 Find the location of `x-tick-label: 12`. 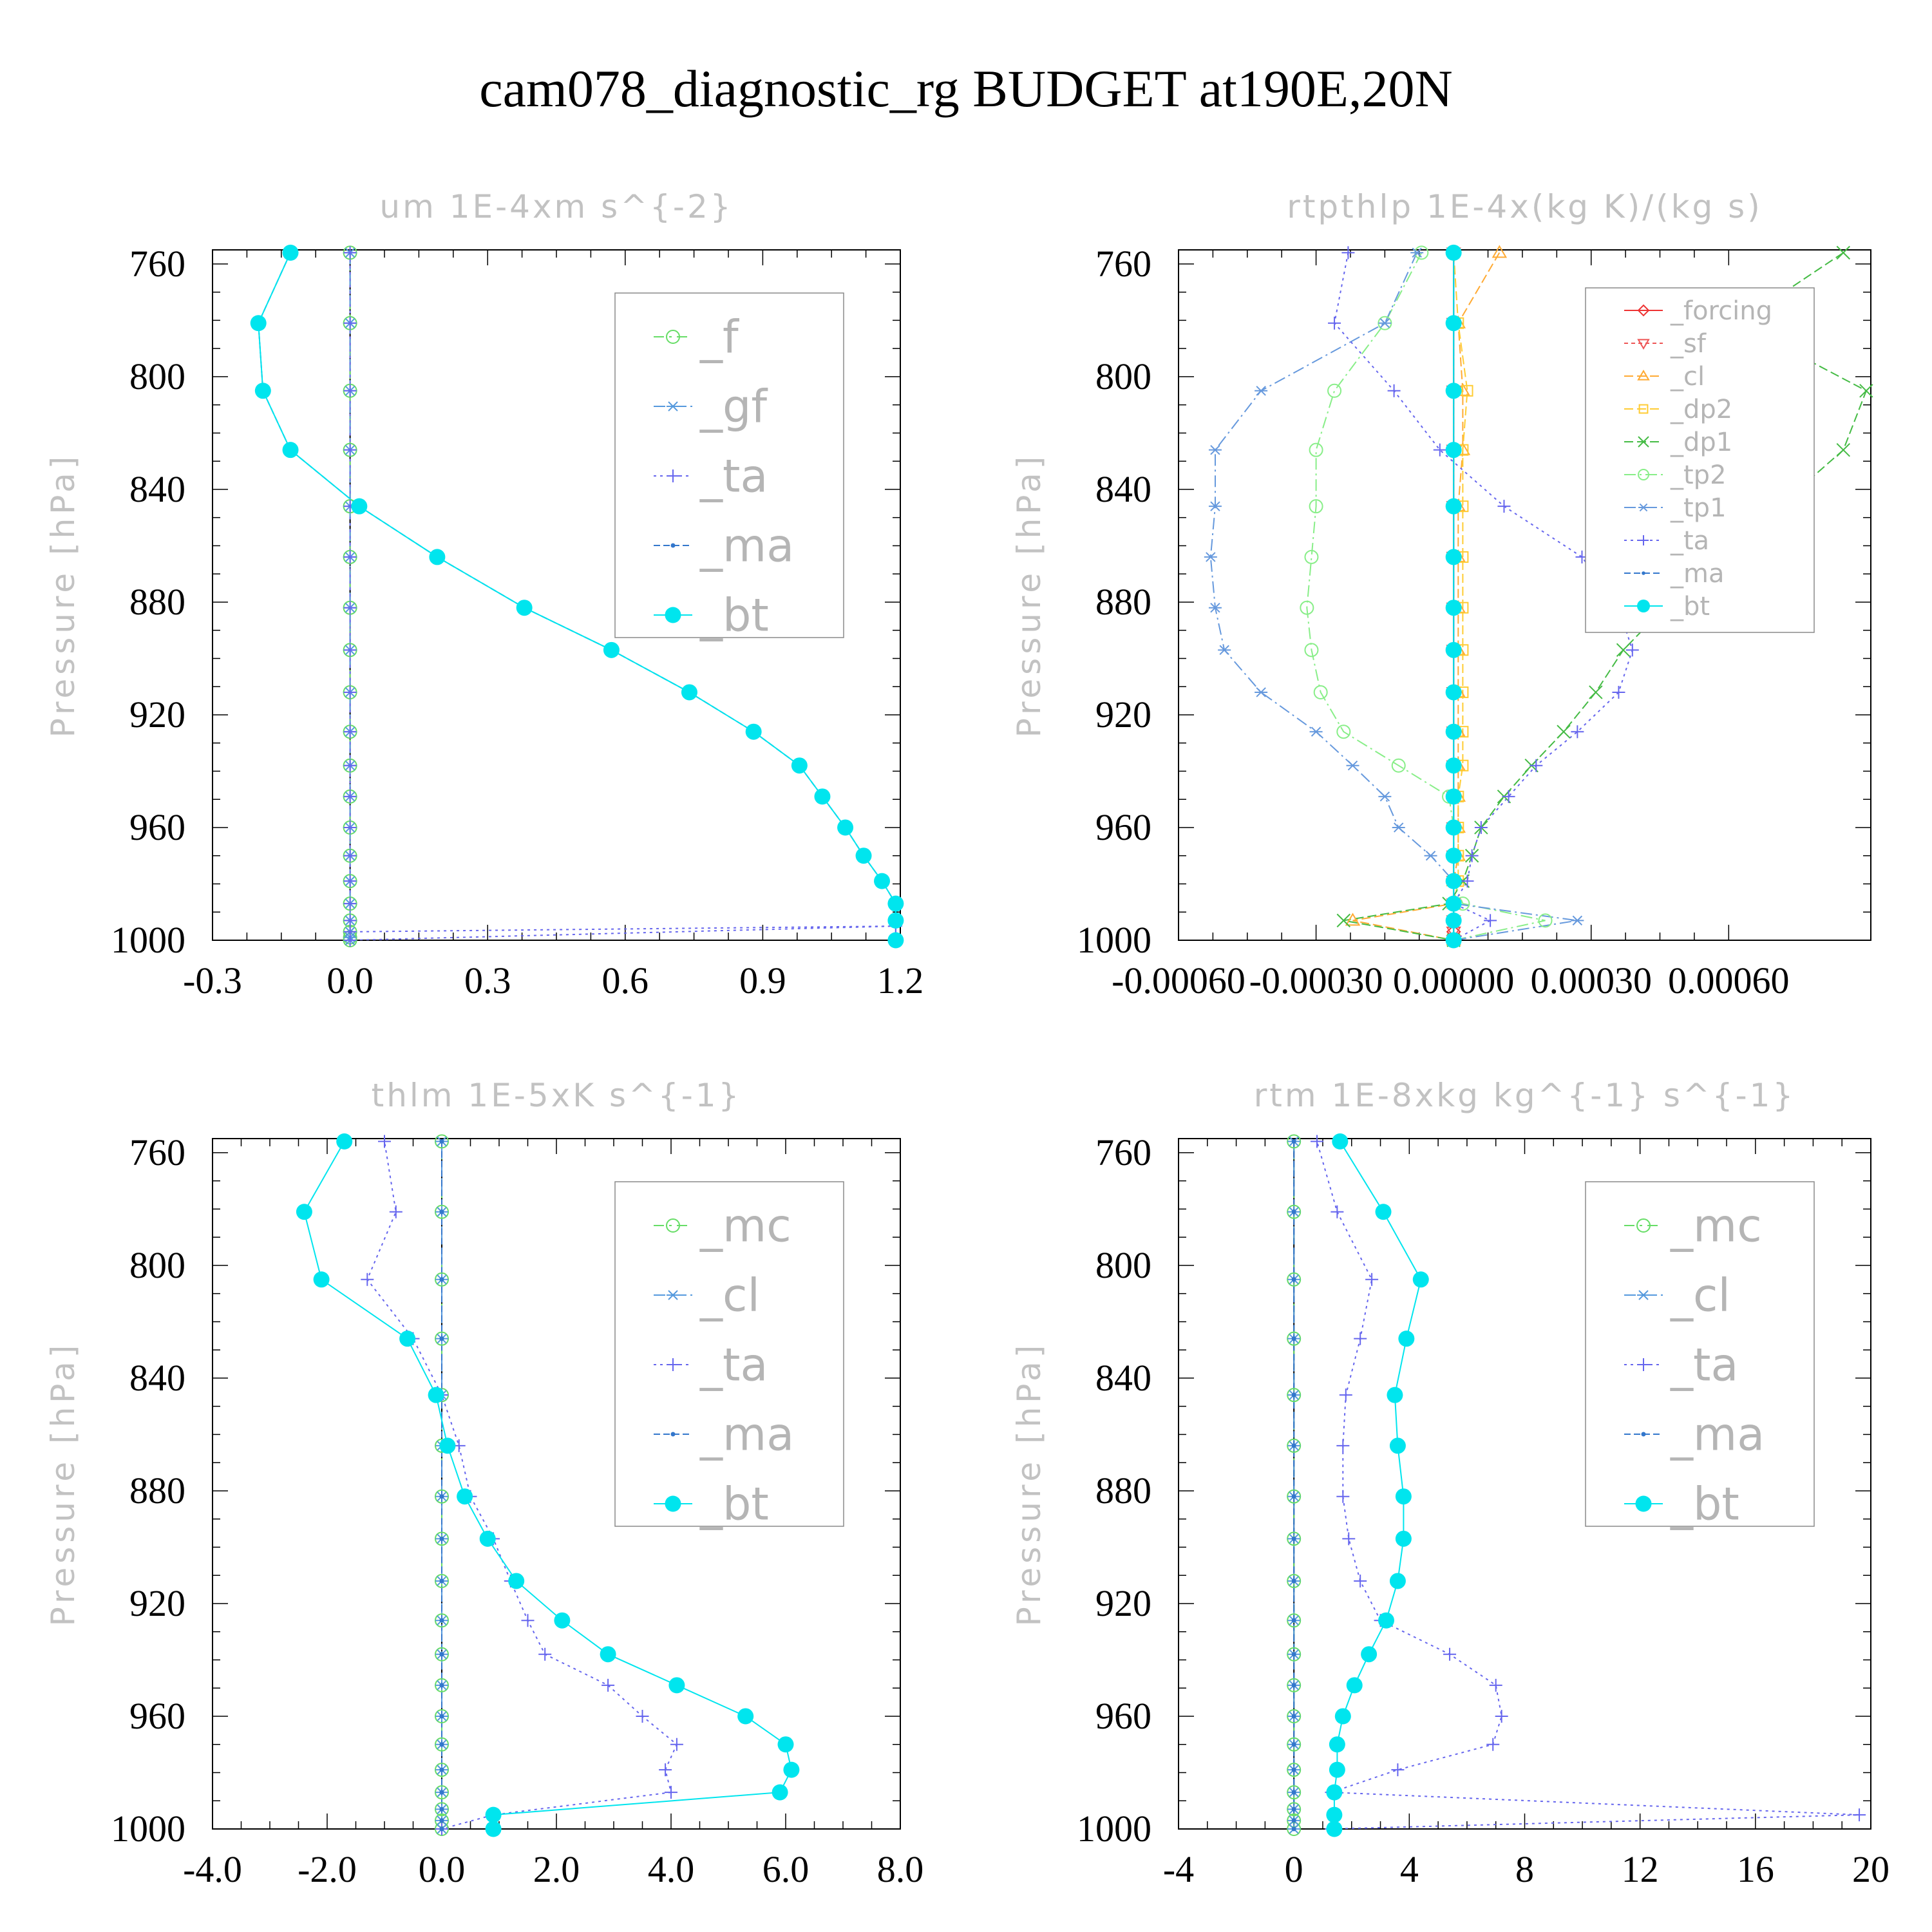

x-tick-label: 12 is located at coordinates (1640, 1869).